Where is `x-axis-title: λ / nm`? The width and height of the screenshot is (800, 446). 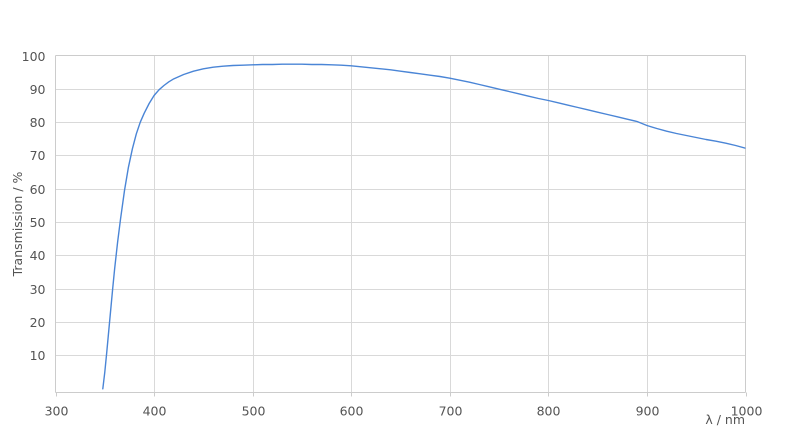 x-axis-title: λ / nm is located at coordinates (725, 419).